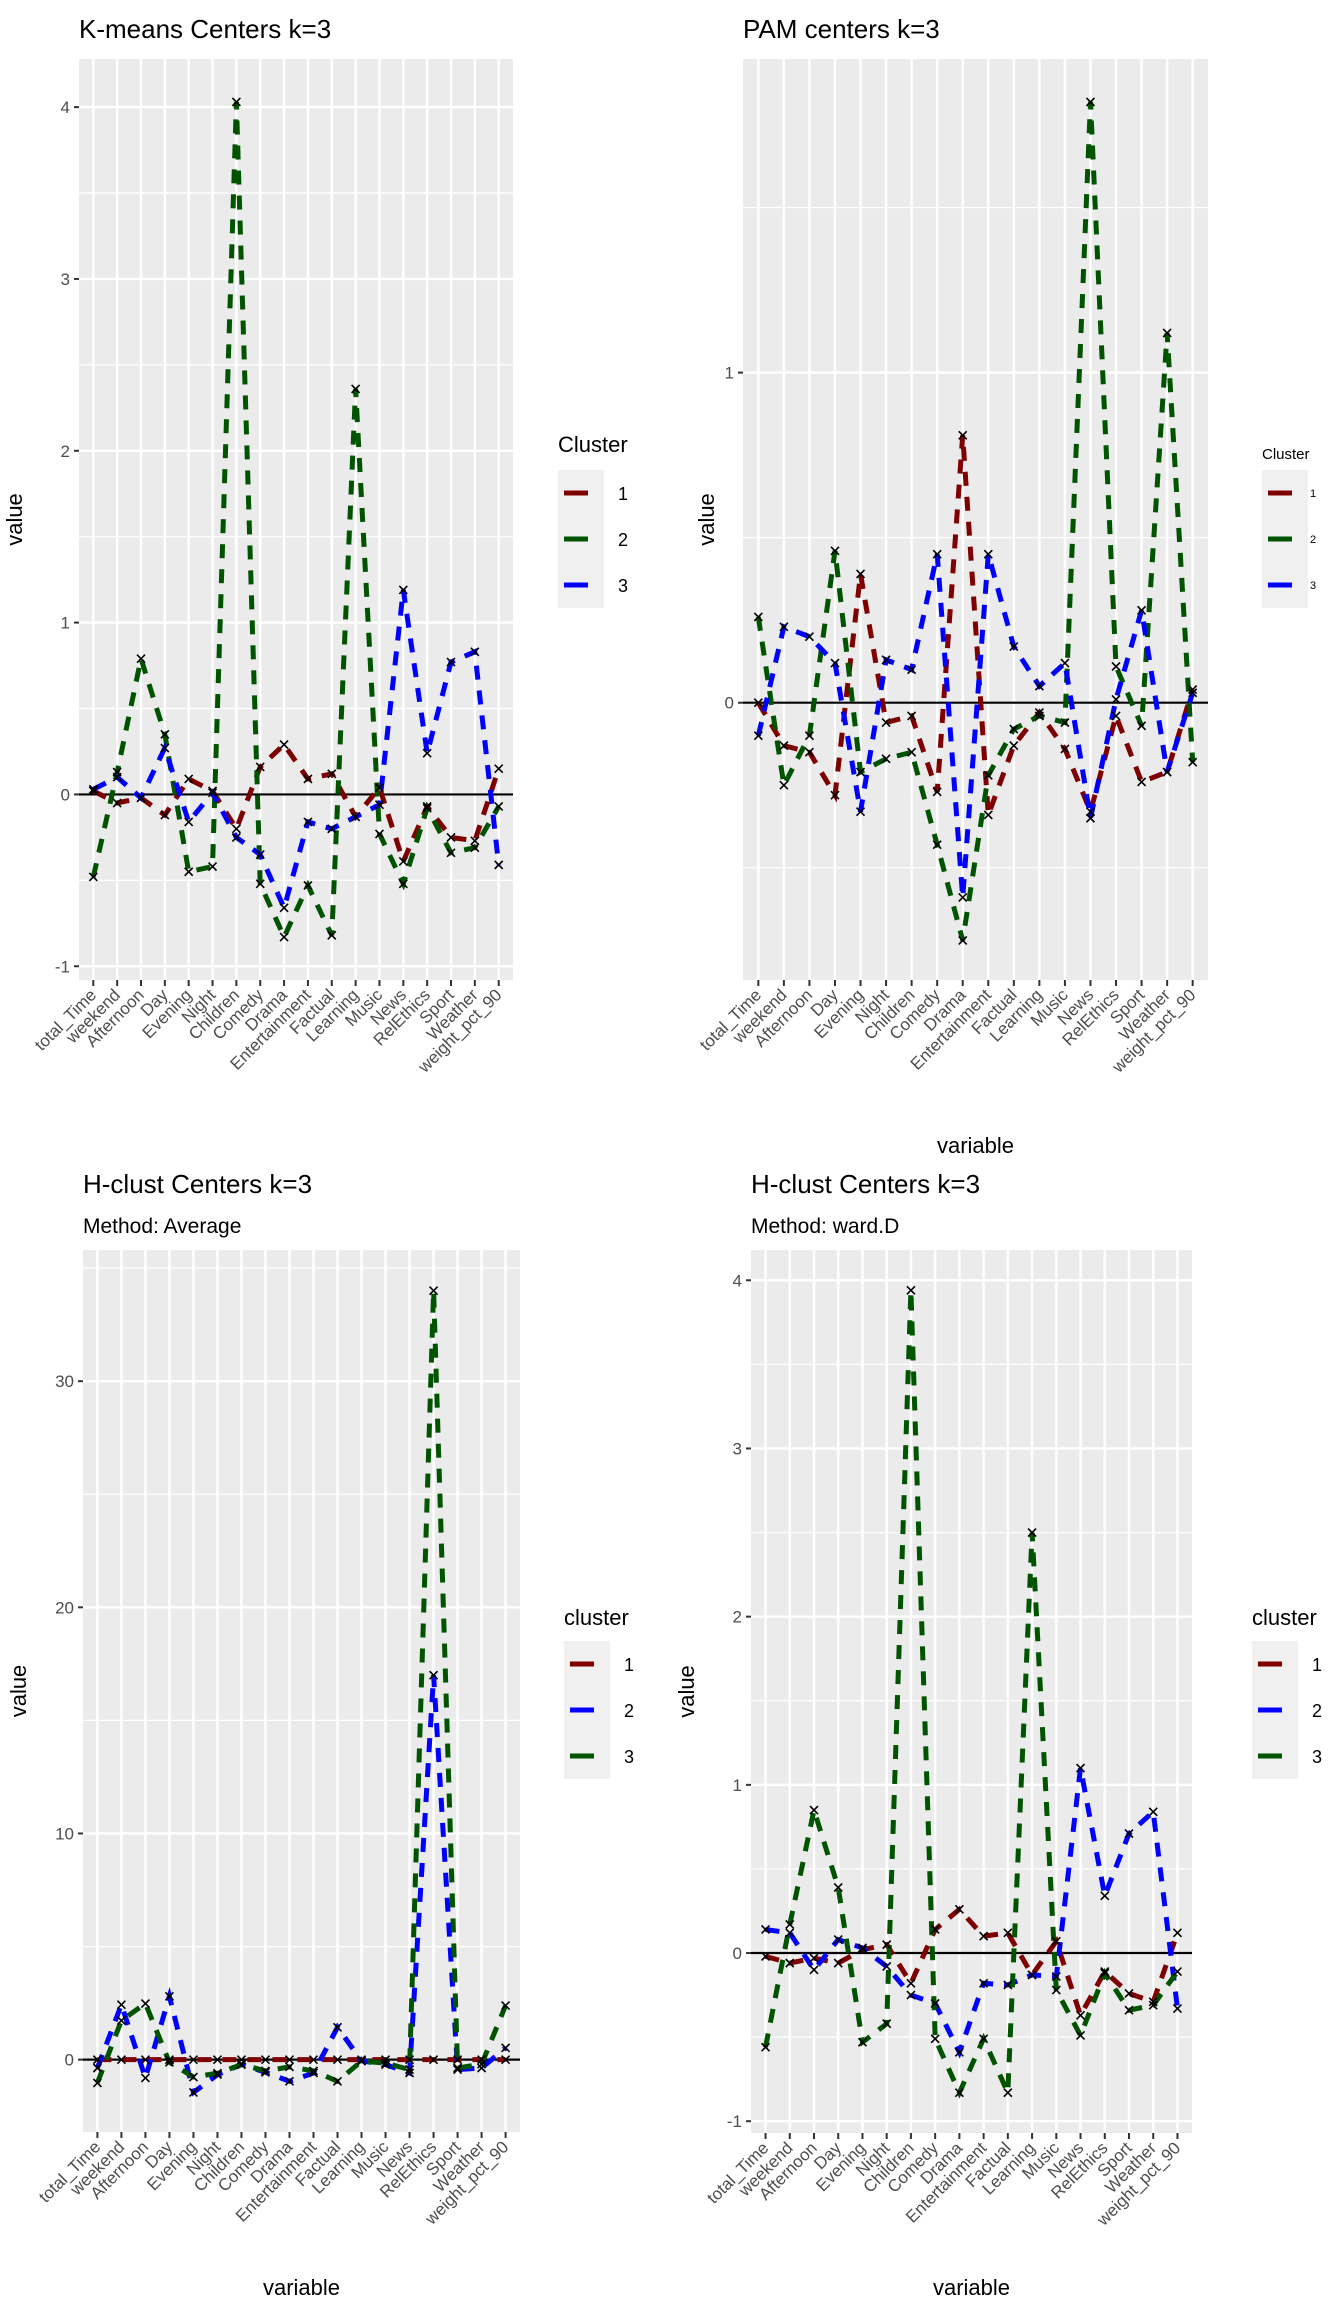  What do you see at coordinates (64, 1833) in the screenshot?
I see `y-tick-label: 10` at bounding box center [64, 1833].